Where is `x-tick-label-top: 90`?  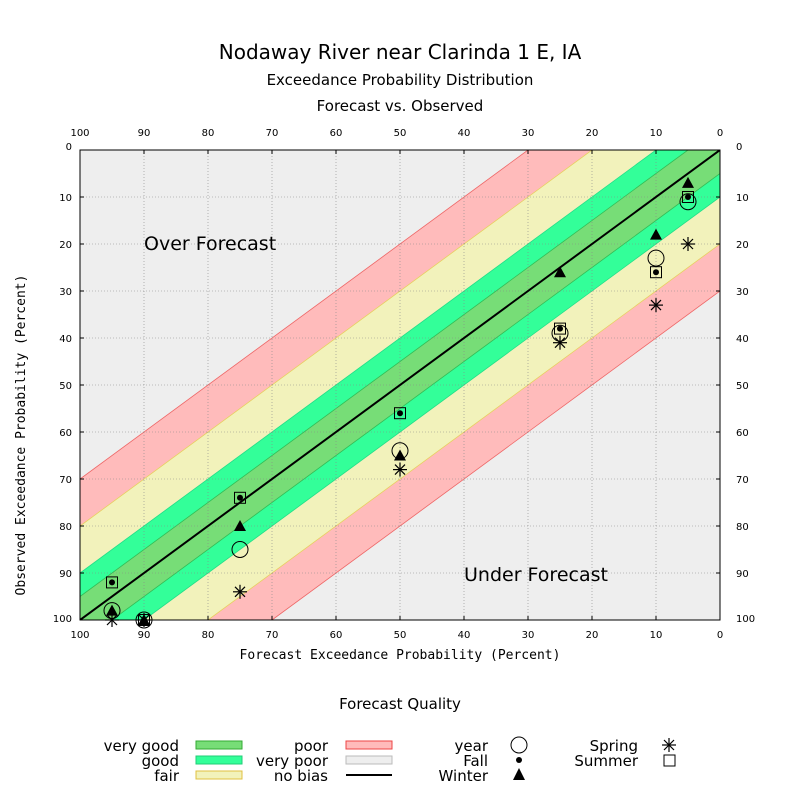 x-tick-label-top: 90 is located at coordinates (144, 133).